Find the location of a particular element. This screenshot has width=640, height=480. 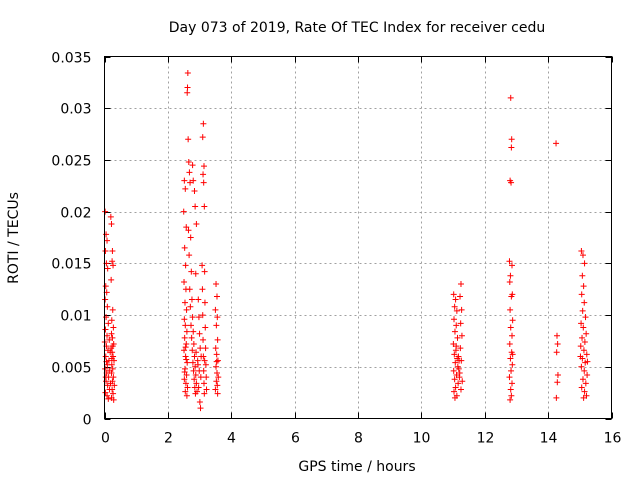

y-tick-label: 0.015 is located at coordinates (71, 265).